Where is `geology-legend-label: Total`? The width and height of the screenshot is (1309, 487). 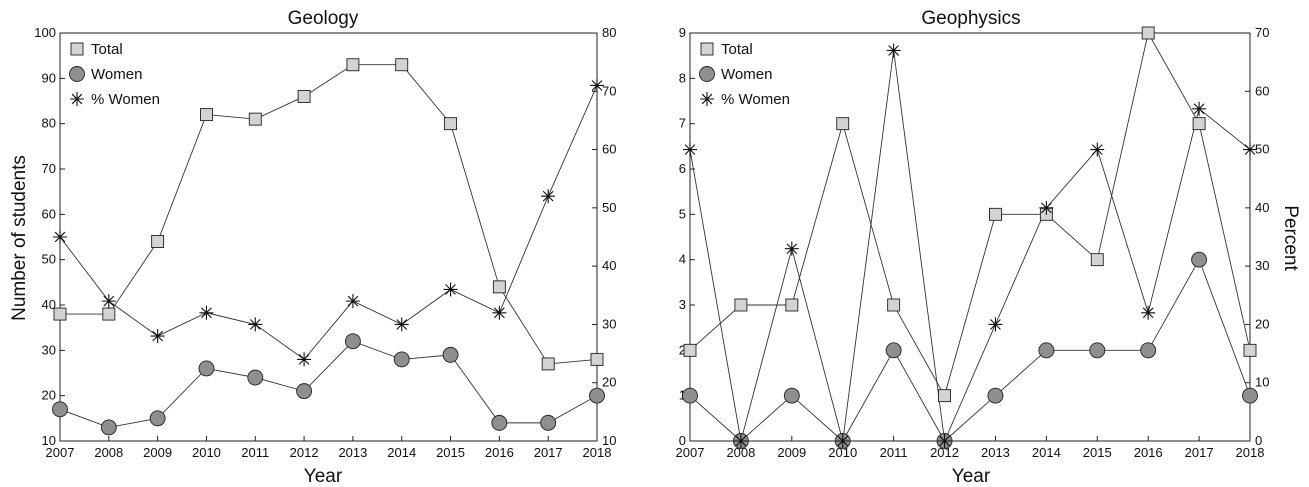 geology-legend-label: Total is located at coordinates (107, 49).